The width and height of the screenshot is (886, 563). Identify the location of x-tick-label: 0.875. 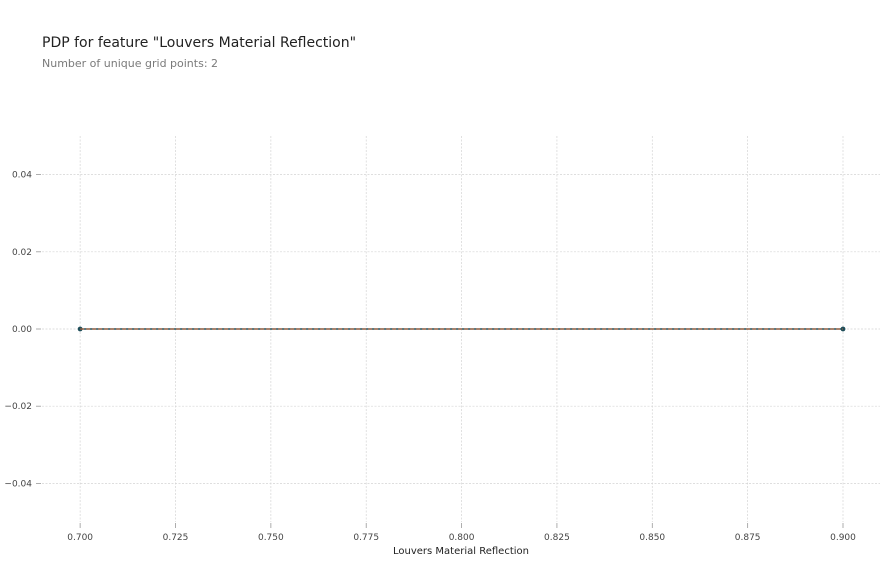
(748, 538).